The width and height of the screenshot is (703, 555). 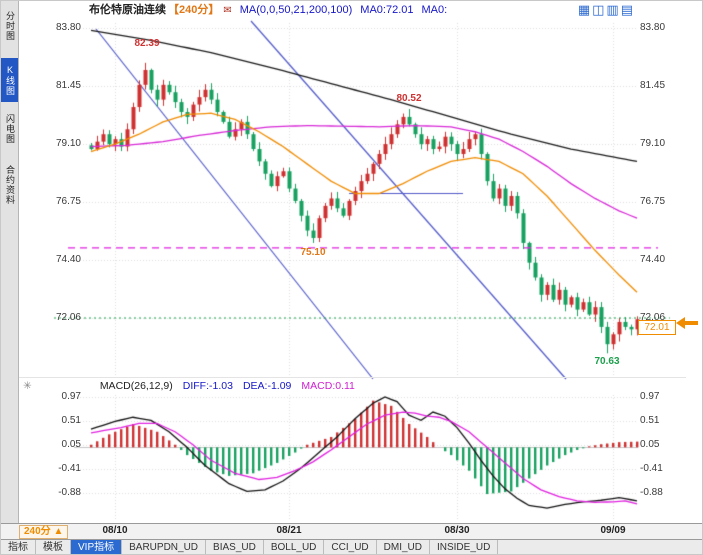 What do you see at coordinates (10, 262) in the screenshot?
I see `chart-type-sidebar: 分时图 K线图 闪电图 合约资料` at bounding box center [10, 262].